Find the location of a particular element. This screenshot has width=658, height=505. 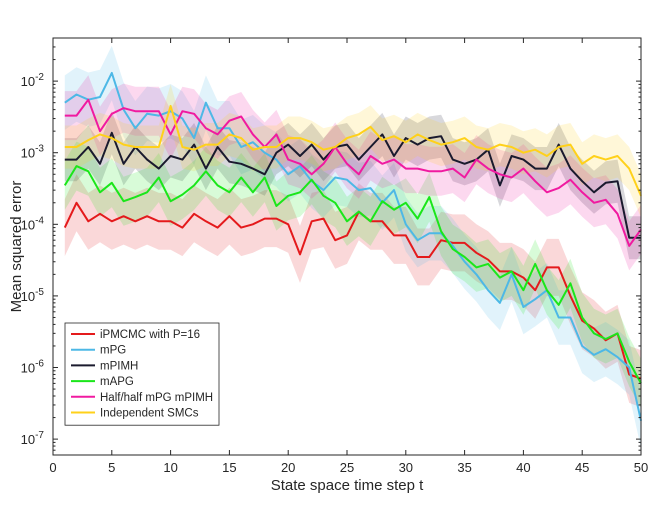

x-tick-label: 50 is located at coordinates (641, 467).